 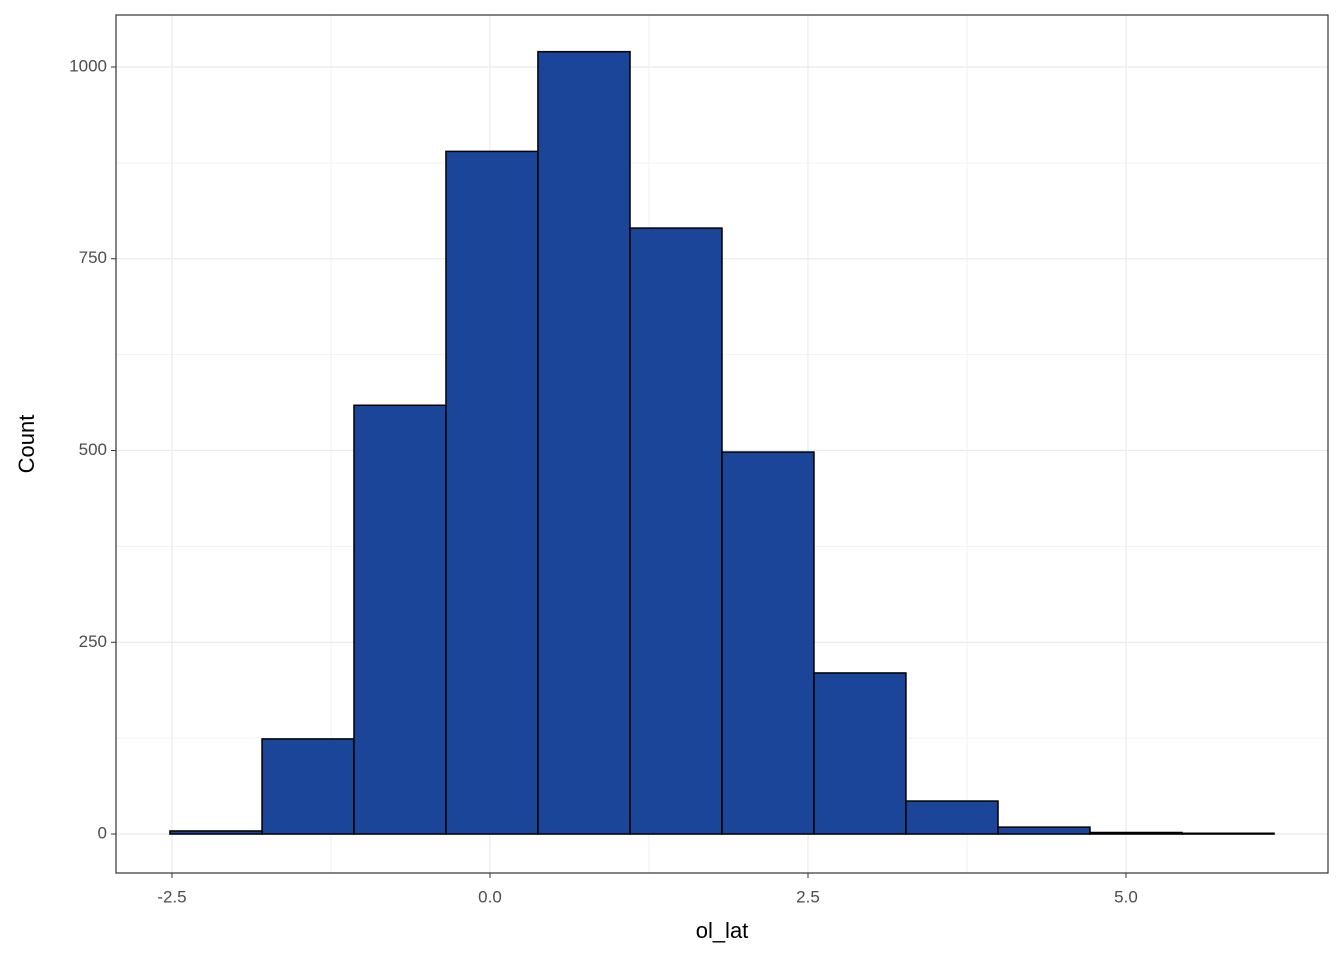 I want to click on y-tick-label: 0, so click(x=102, y=833).